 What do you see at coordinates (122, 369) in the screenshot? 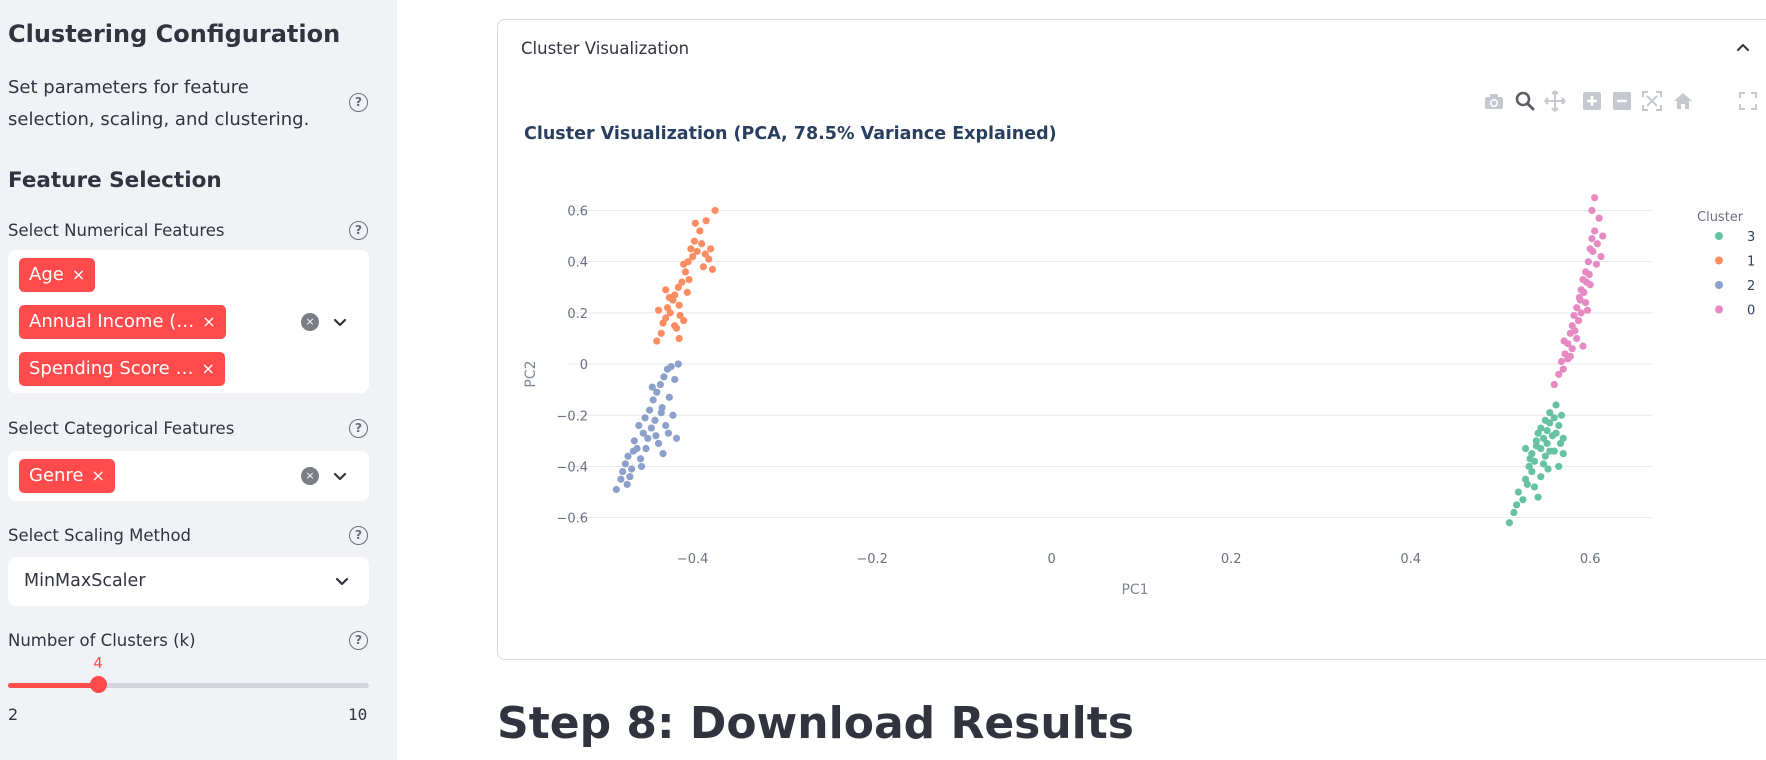
I see `chip-spending-score: Spending Score … ×` at bounding box center [122, 369].